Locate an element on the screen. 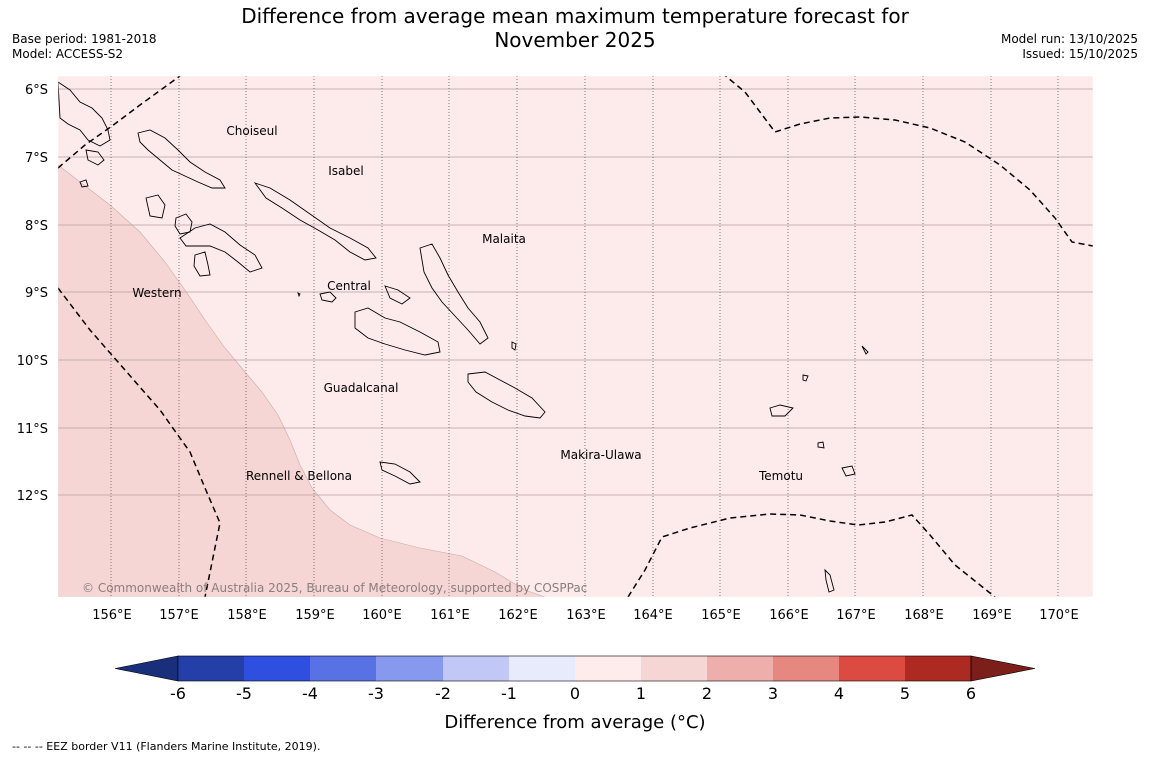  province-label-western: Western is located at coordinates (156, 293).